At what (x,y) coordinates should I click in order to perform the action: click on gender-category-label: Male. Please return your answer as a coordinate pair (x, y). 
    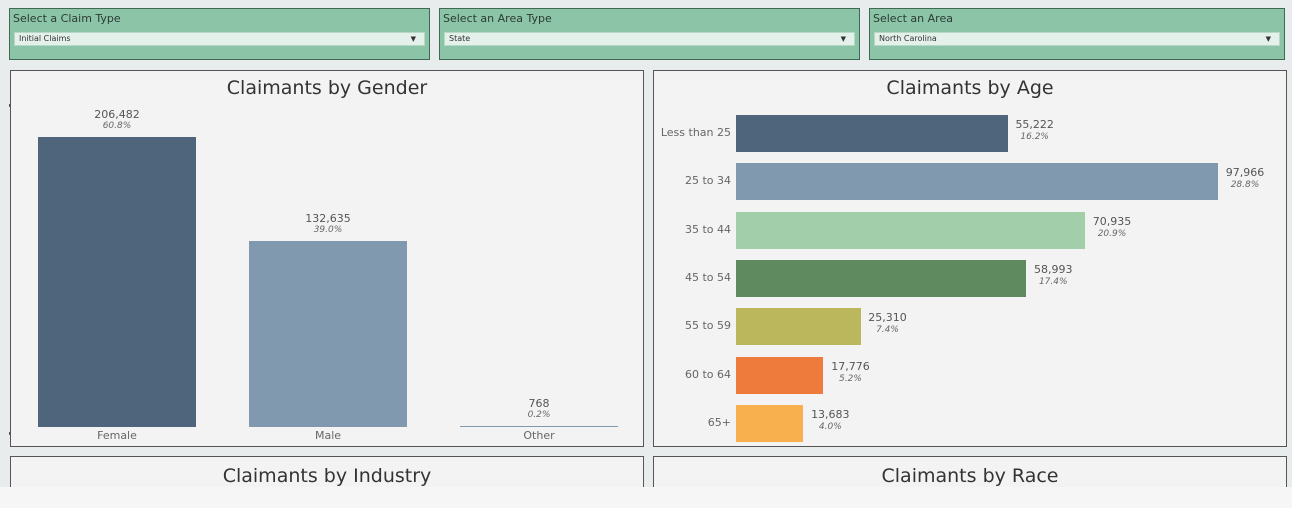
    Looking at the image, I should click on (328, 435).